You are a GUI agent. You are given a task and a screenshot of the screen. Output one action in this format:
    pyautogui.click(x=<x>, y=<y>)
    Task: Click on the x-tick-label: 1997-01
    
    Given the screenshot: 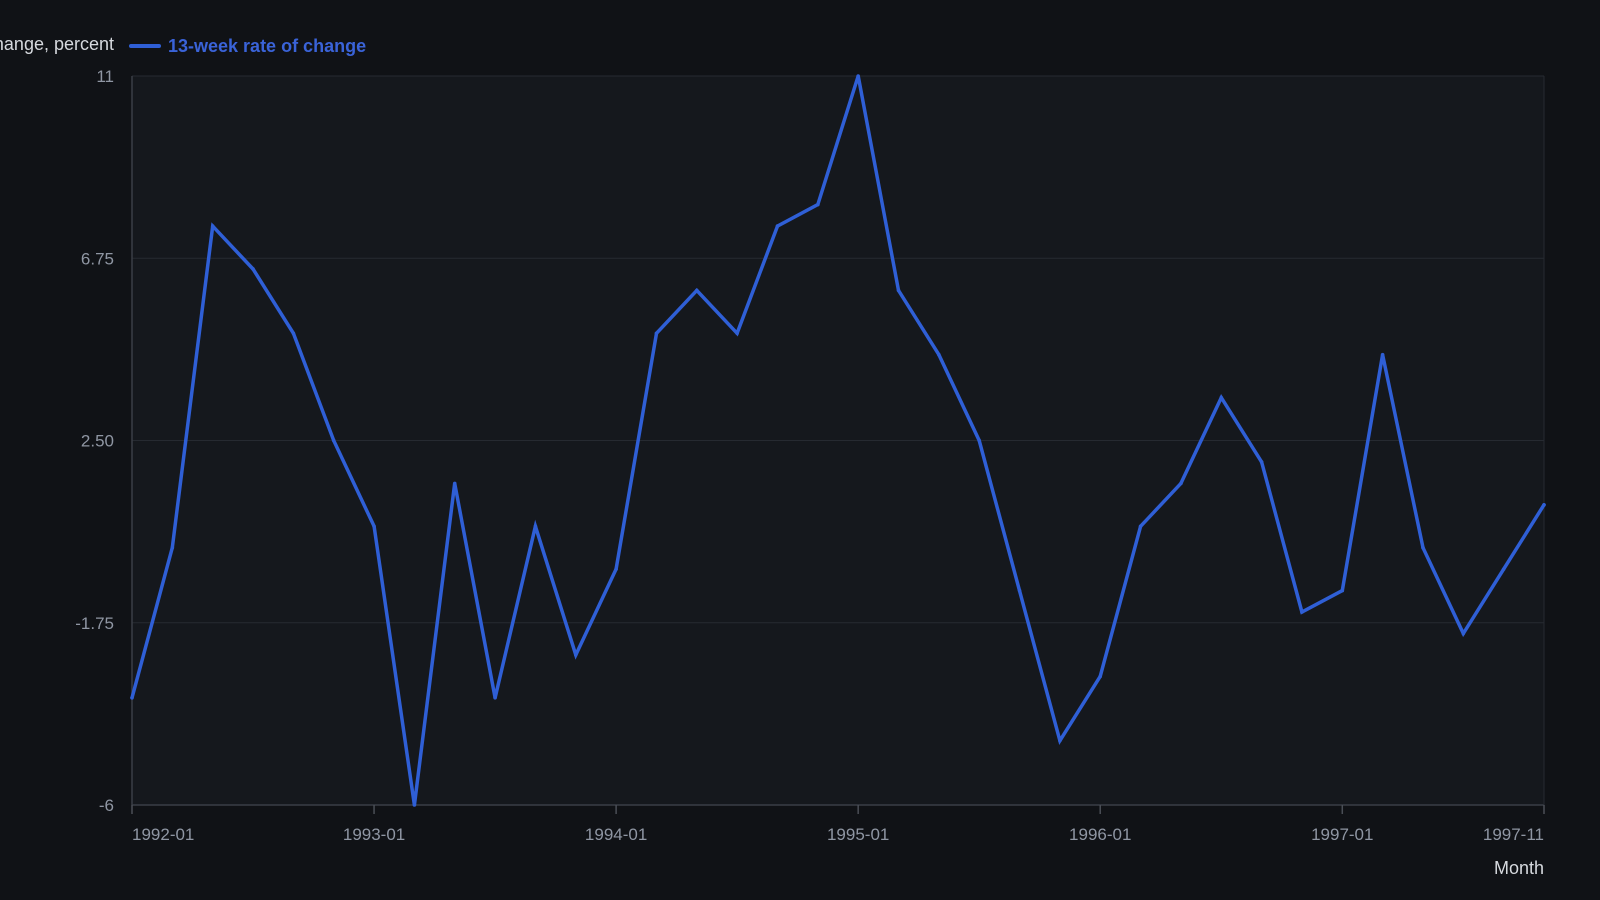 What is the action you would take?
    pyautogui.click(x=1342, y=834)
    